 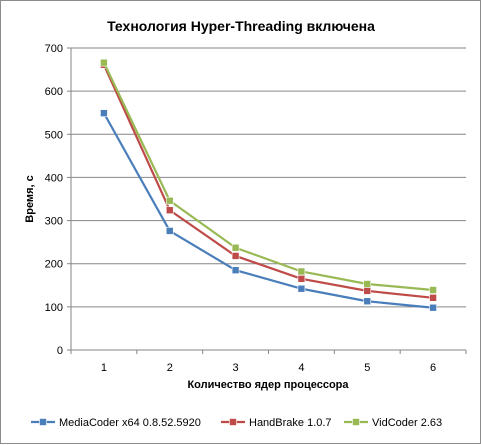 What do you see at coordinates (54, 92) in the screenshot?
I see `y-tick-label-6: 600` at bounding box center [54, 92].